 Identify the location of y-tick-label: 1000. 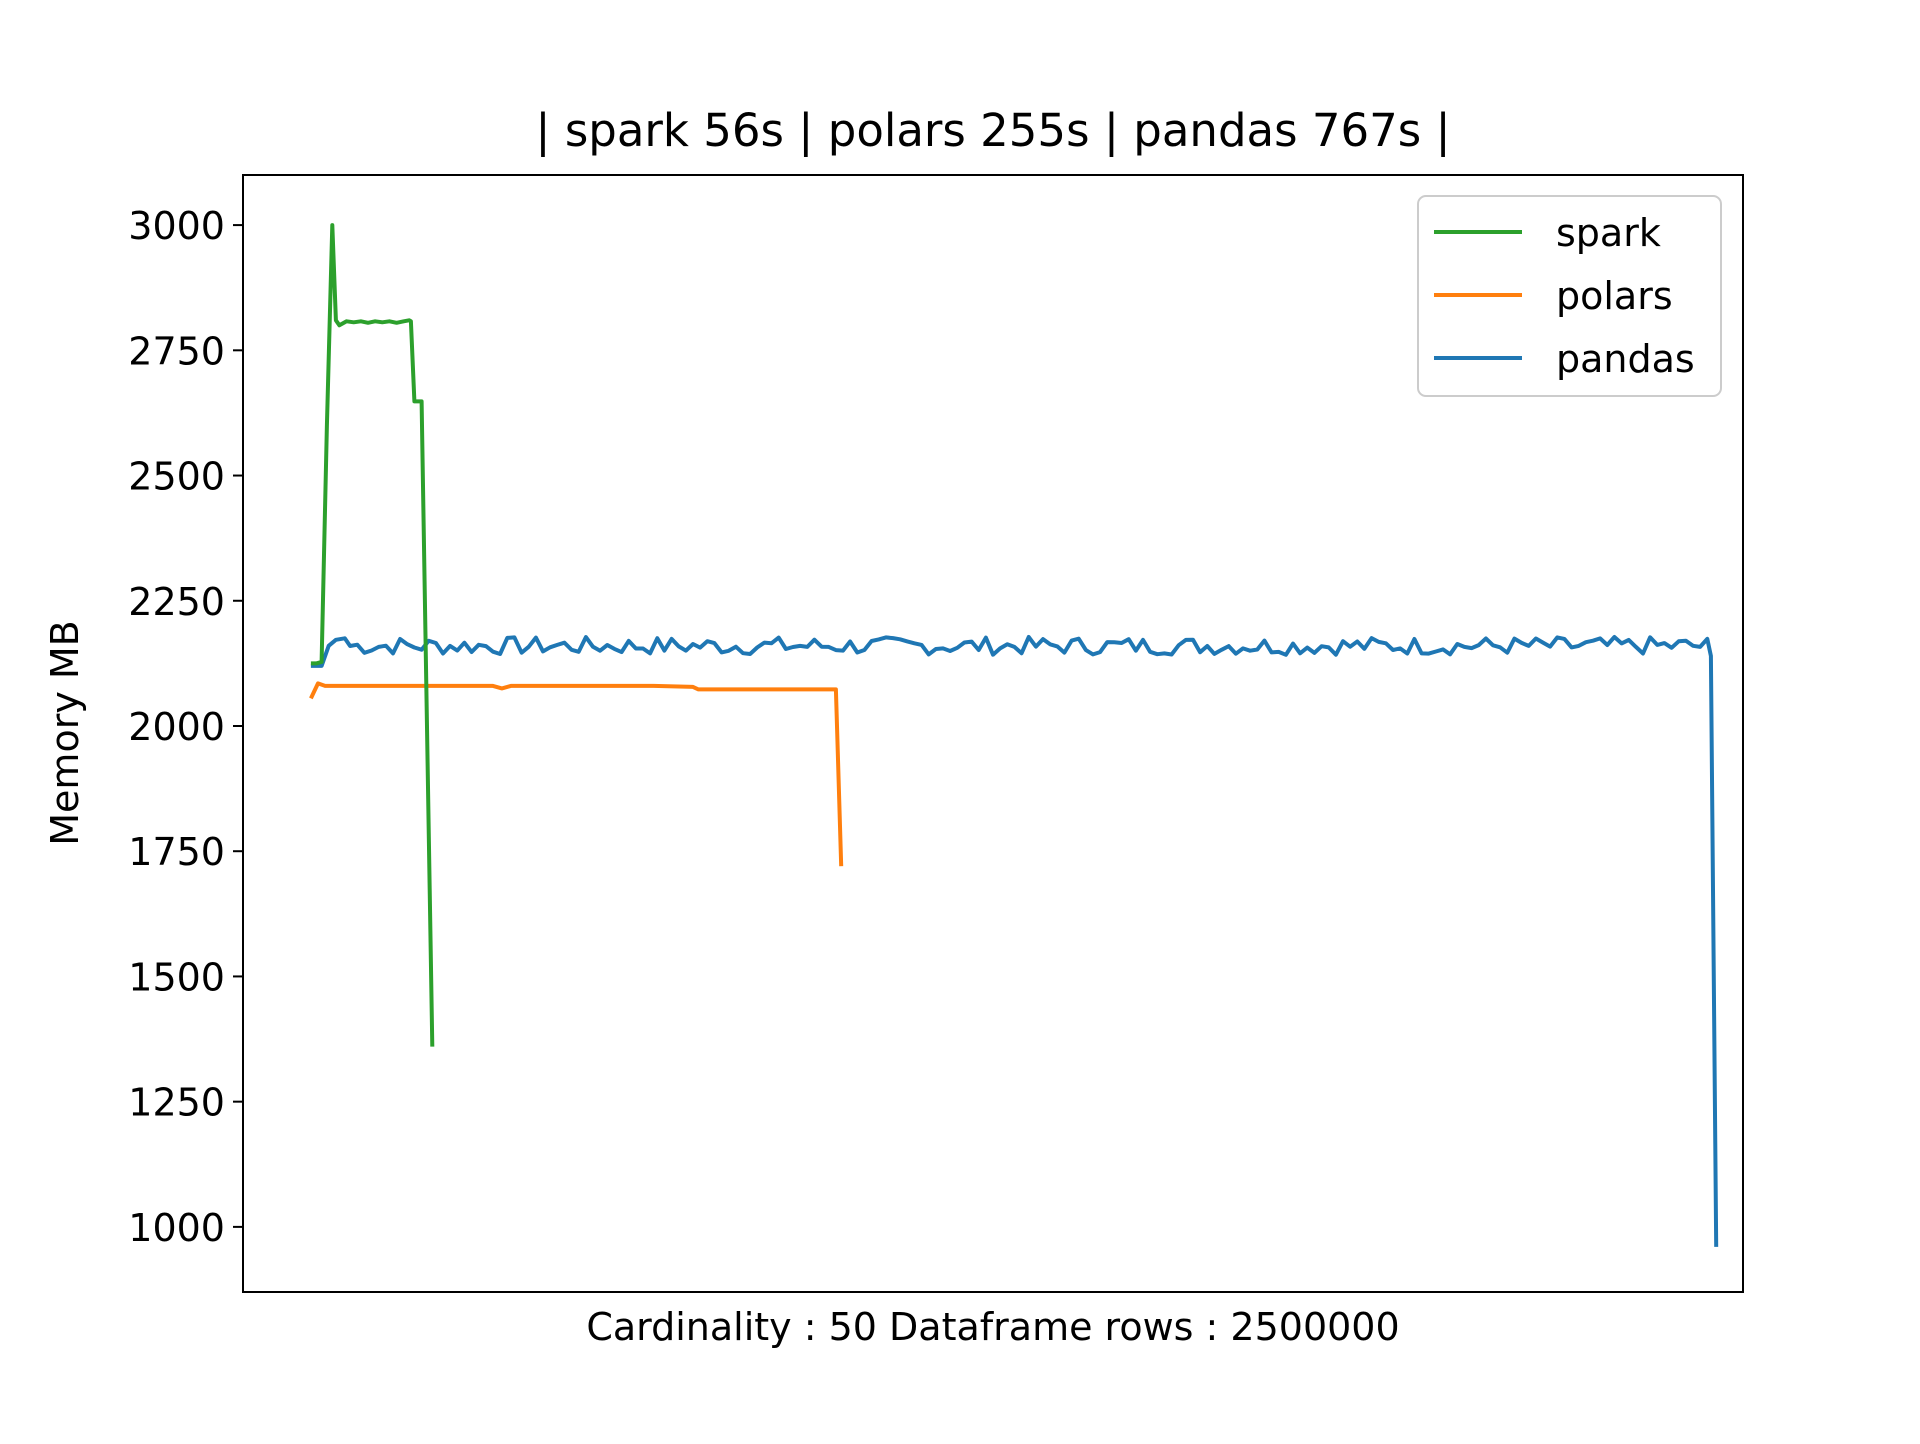
(176, 1228).